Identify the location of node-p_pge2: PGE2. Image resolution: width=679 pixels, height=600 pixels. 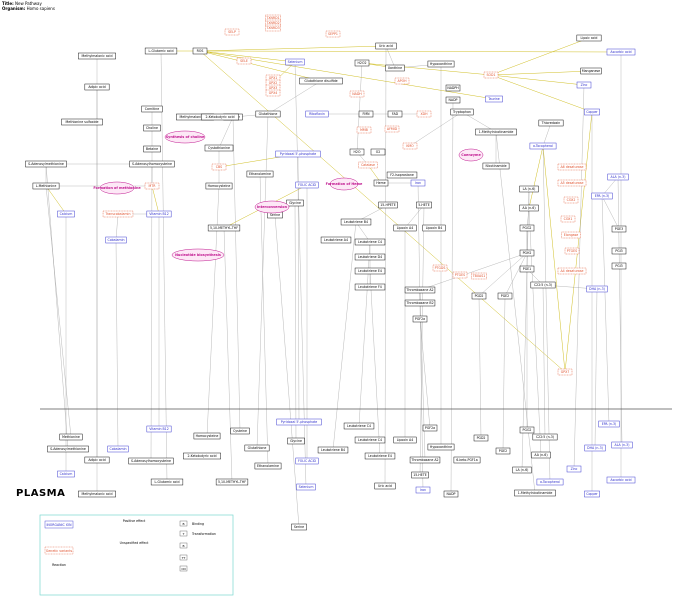
(503, 451).